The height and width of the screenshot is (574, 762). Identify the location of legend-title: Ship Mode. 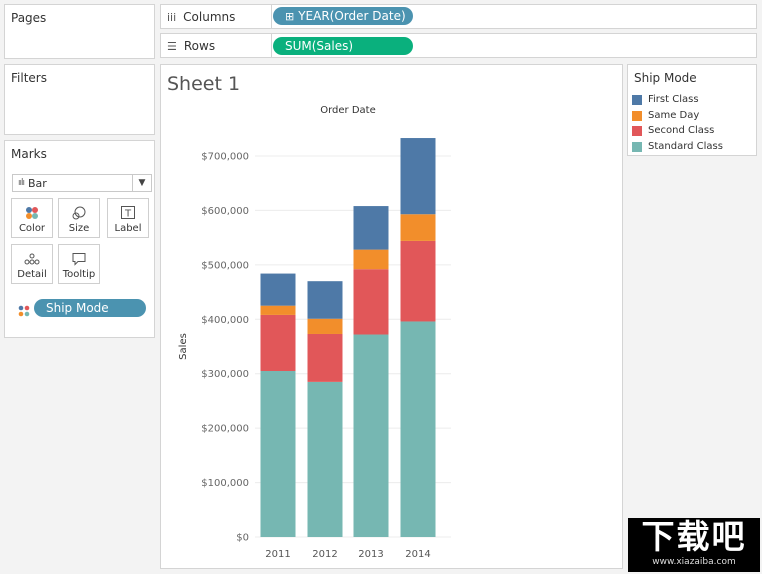
(665, 78).